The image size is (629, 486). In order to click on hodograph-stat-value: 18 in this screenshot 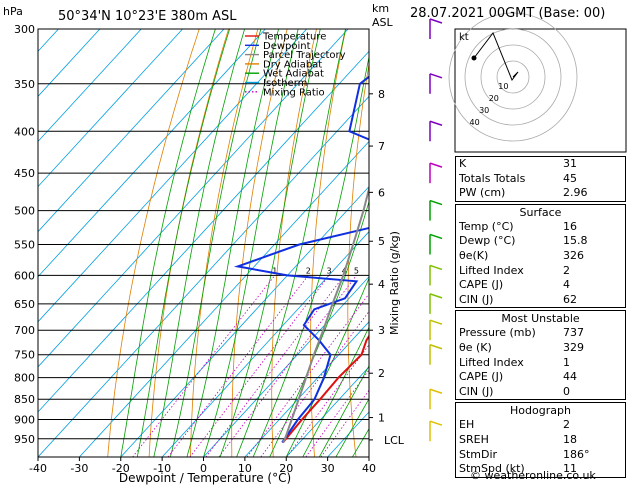, I will do `click(570, 439)`.